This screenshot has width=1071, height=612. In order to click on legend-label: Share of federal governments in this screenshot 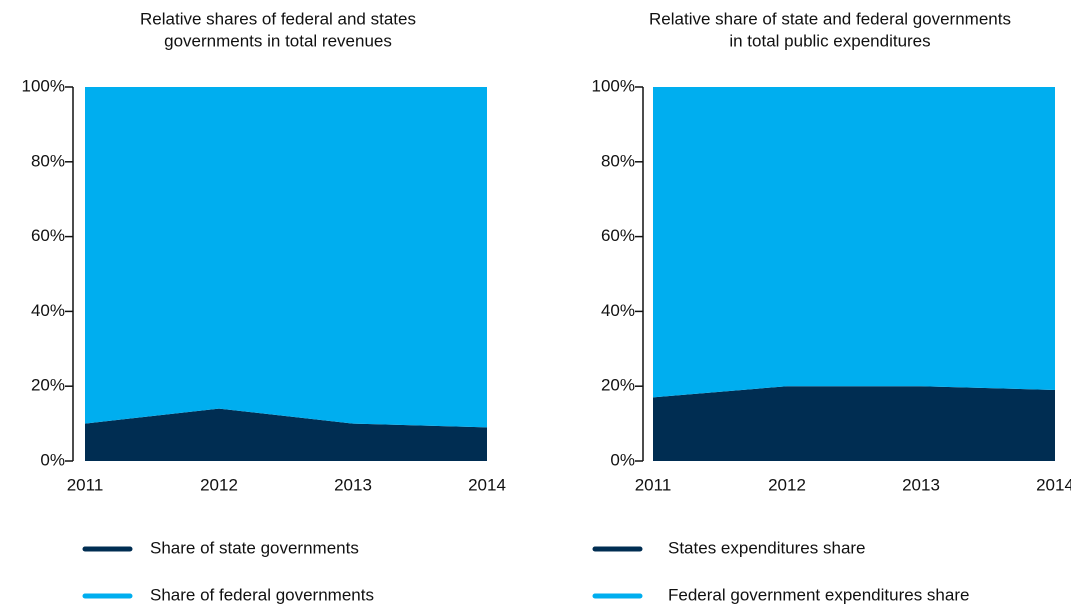, I will do `click(262, 594)`.